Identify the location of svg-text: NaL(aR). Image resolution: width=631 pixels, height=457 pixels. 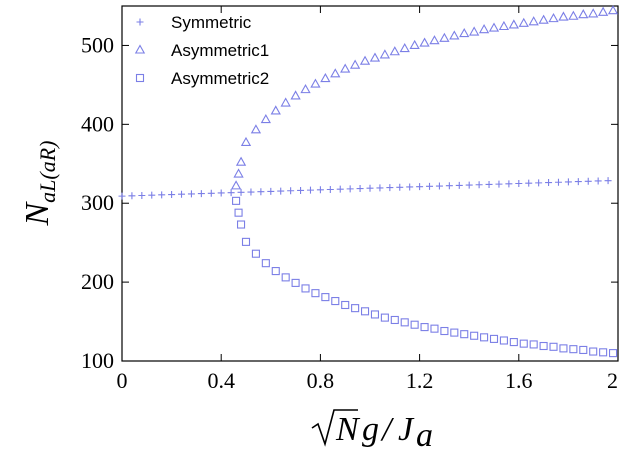
(39, 183).